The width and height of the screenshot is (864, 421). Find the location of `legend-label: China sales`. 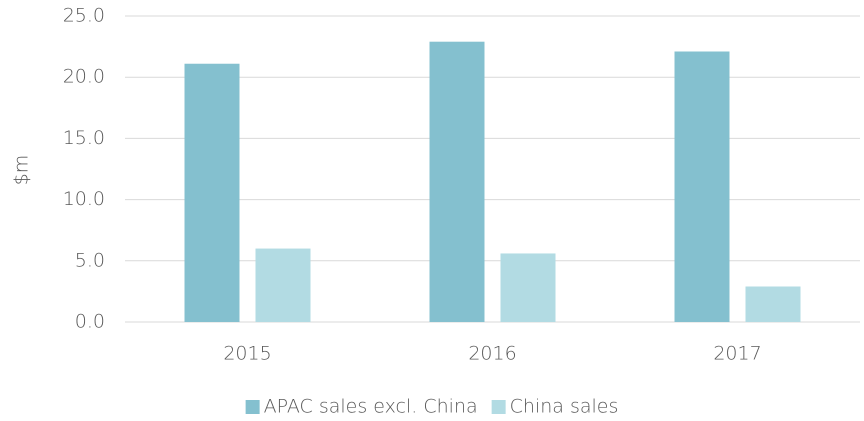

legend-label: China sales is located at coordinates (564, 407).